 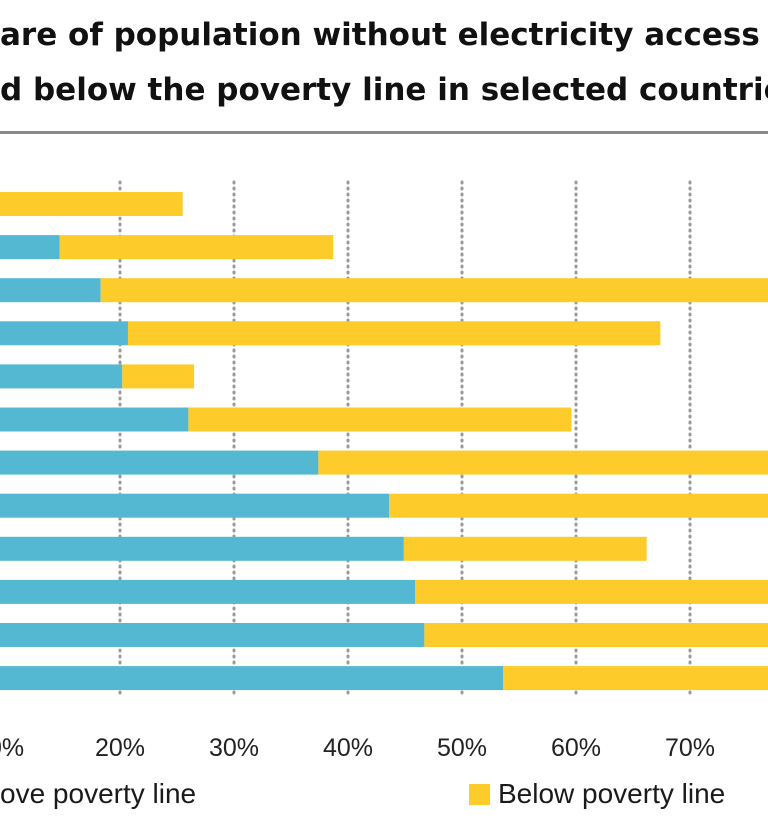 I want to click on x-tick-label-0: 0%, so click(x=12, y=748).